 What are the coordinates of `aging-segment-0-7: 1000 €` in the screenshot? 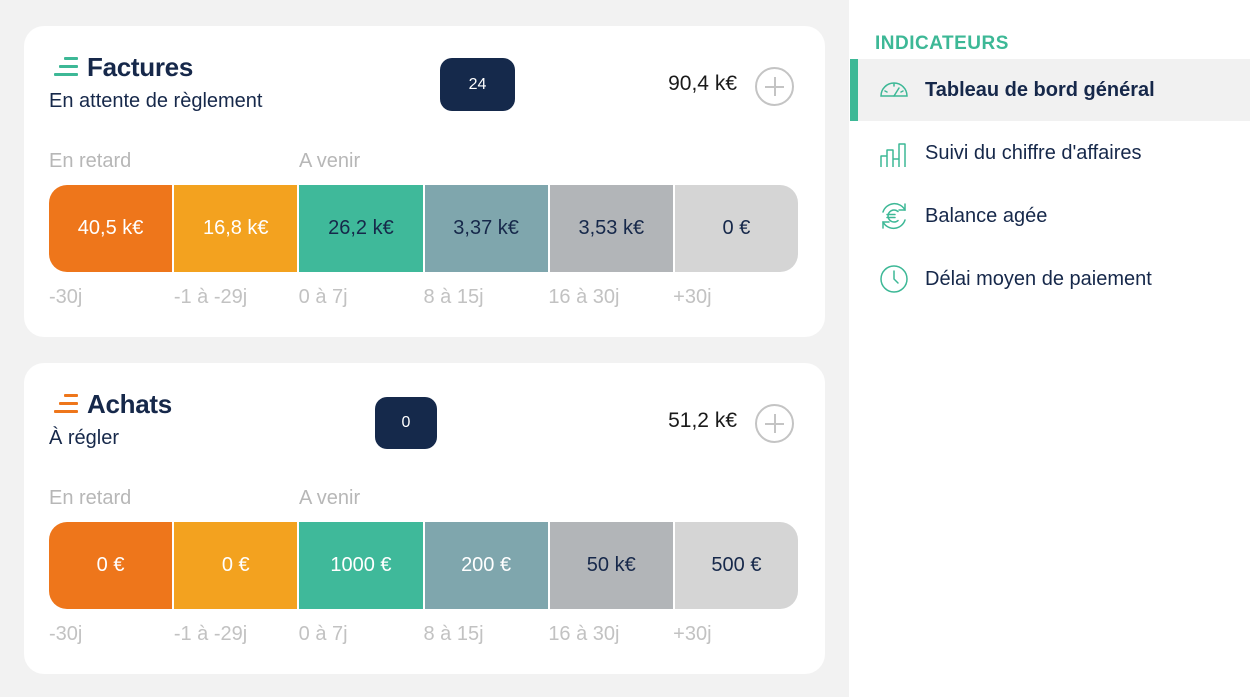 It's located at (362, 565).